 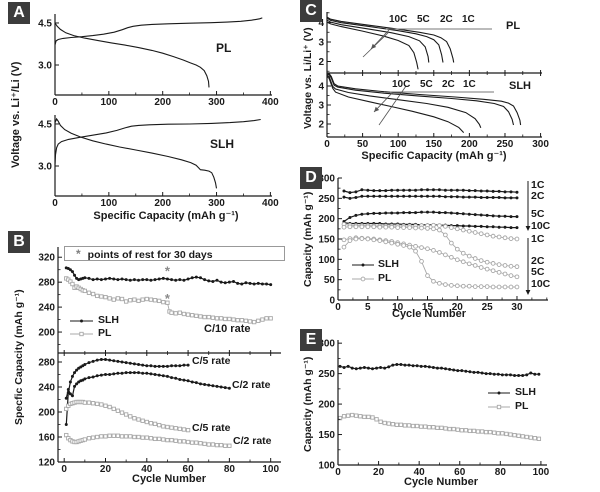 What do you see at coordinates (439, 370) in the screenshot?
I see `series-slh` at bounding box center [439, 370].